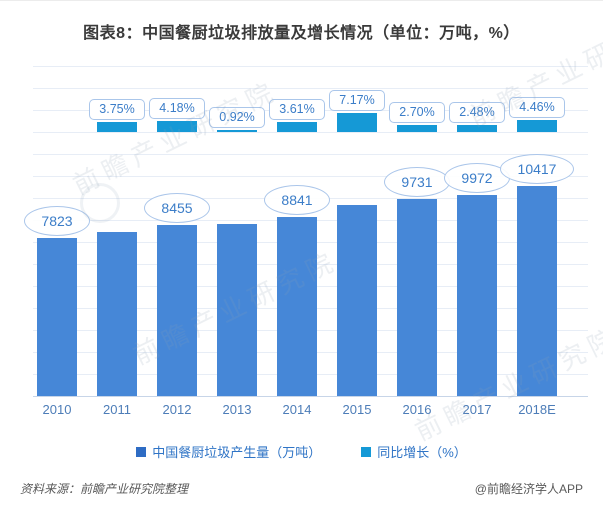  I want to click on legend-label: 中国餐厨垃圾产生量（万吨）, so click(237, 452).